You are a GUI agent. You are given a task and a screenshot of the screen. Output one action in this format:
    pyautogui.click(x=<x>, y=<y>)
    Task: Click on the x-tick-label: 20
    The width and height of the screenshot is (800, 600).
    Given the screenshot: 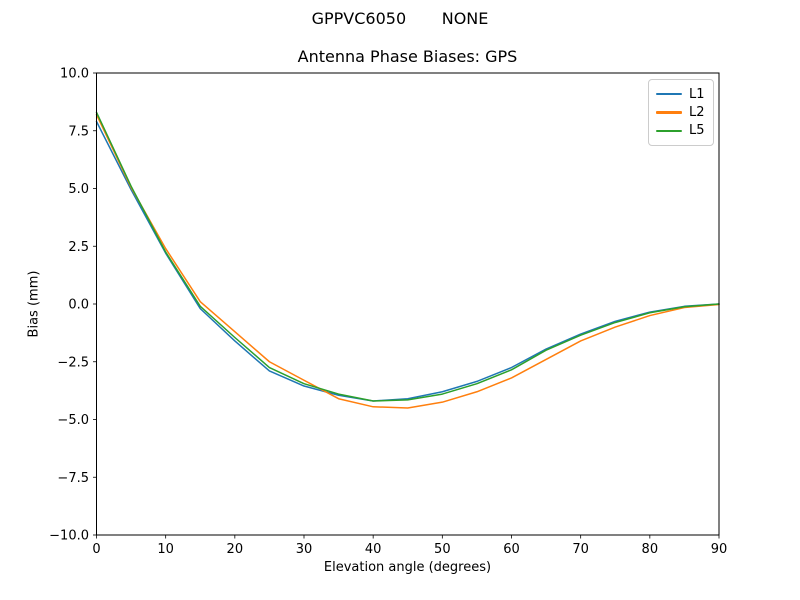 What is the action you would take?
    pyautogui.click(x=235, y=549)
    